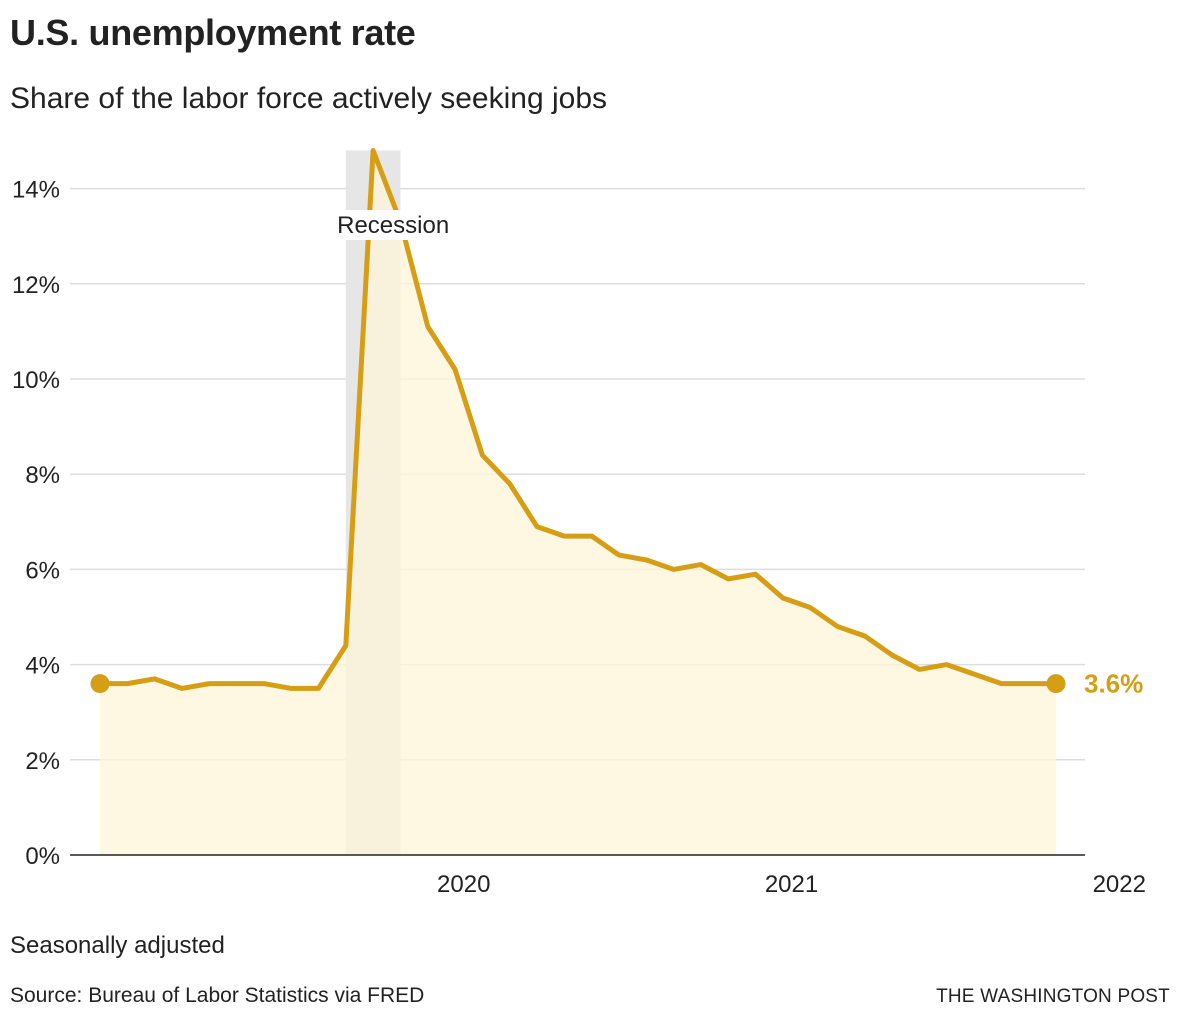 This screenshot has height=1020, width=1180. What do you see at coordinates (1053, 996) in the screenshot?
I see `publisher-credit: THE WASHINGTON POST` at bounding box center [1053, 996].